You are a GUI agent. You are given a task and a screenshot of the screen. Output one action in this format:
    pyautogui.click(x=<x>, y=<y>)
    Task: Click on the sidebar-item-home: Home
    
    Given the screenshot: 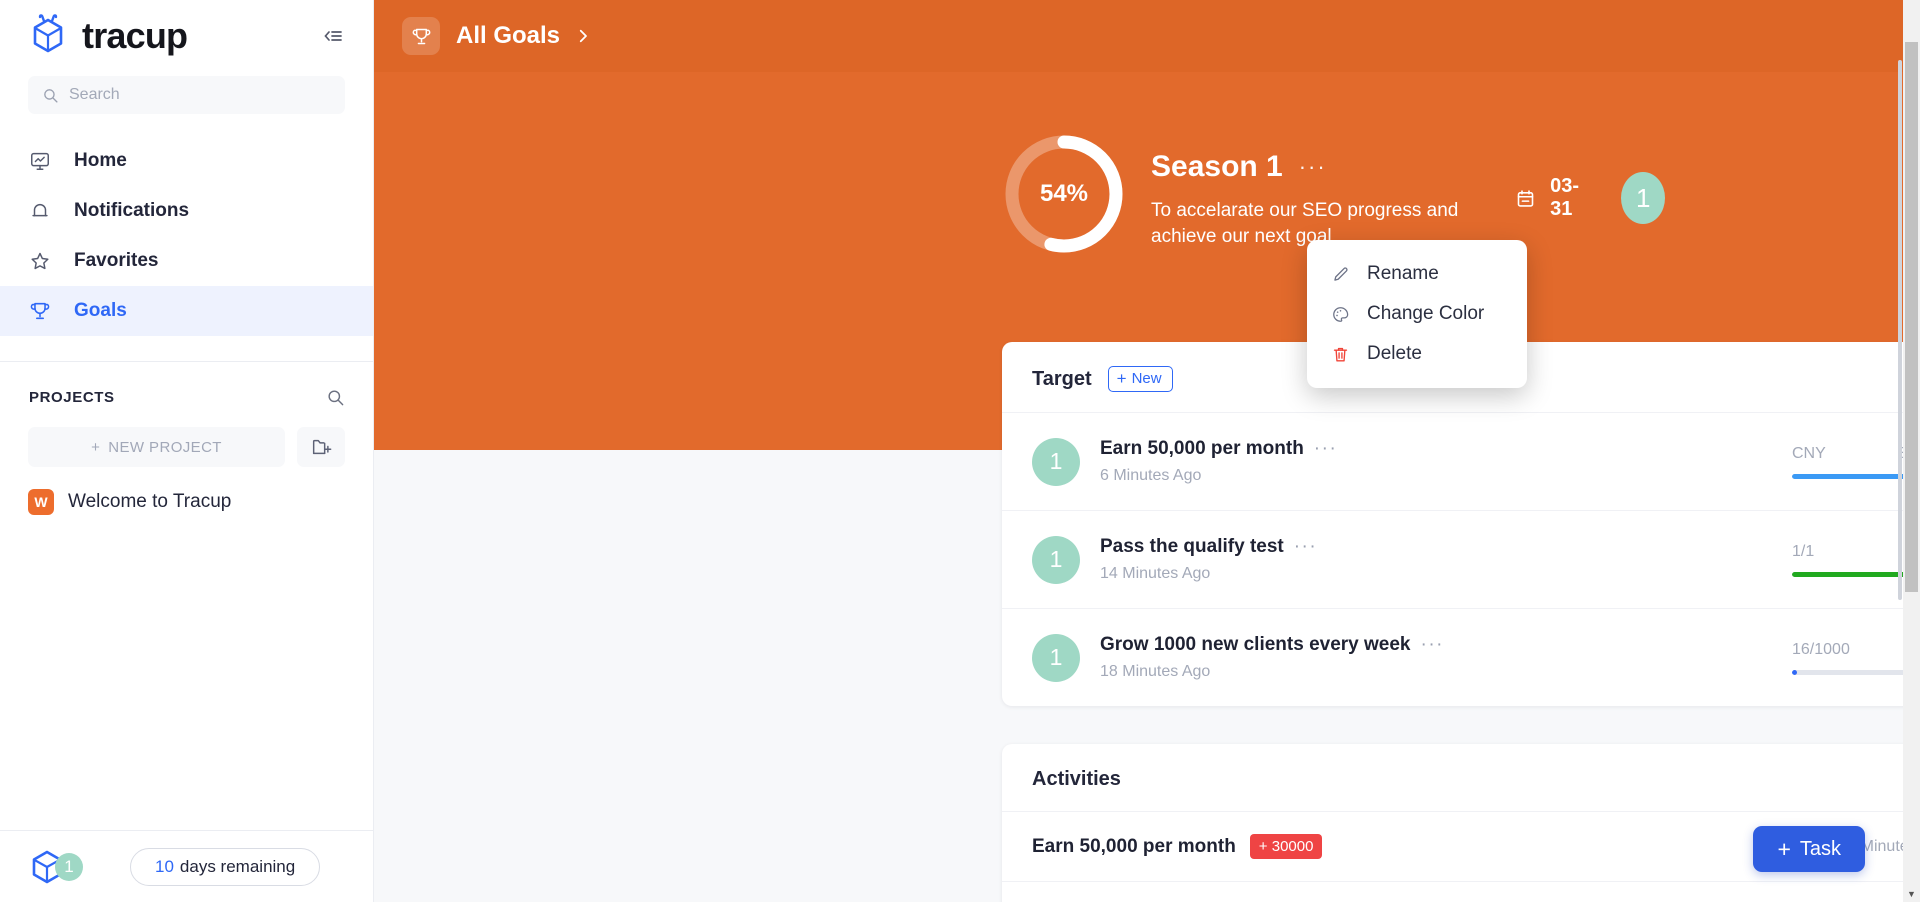 What is the action you would take?
    pyautogui.click(x=186, y=161)
    